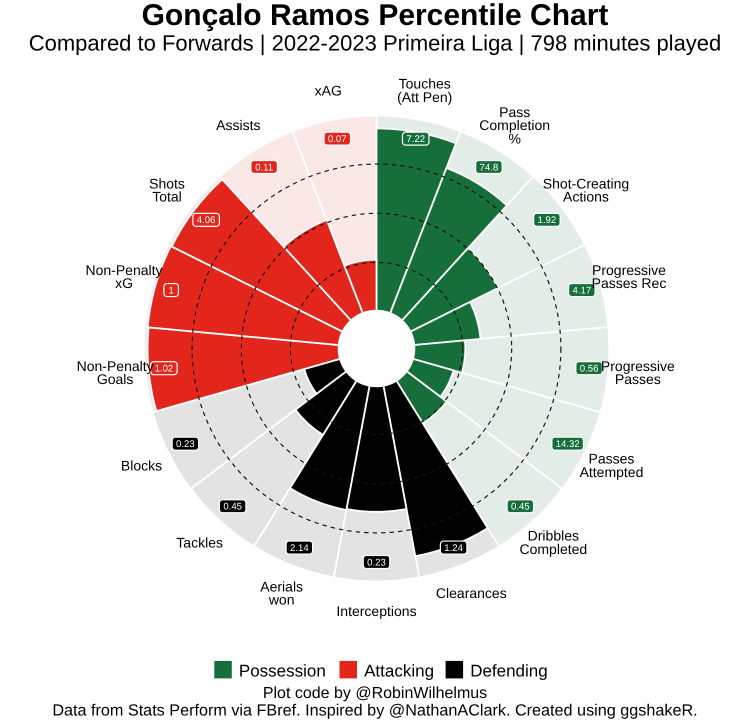 This screenshot has height=727, width=750. What do you see at coordinates (509, 670) in the screenshot?
I see `svg-text: Defending` at bounding box center [509, 670].